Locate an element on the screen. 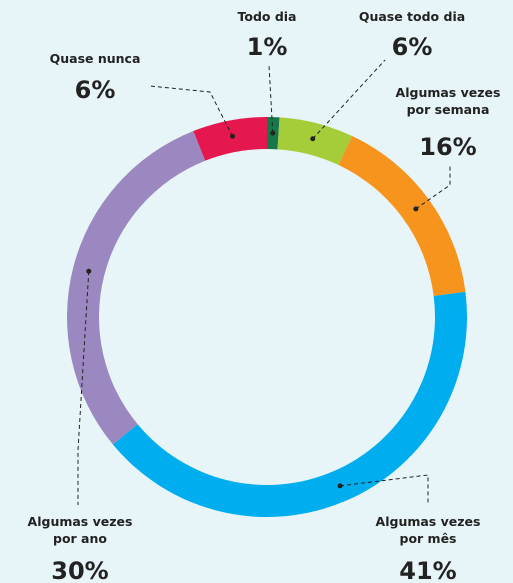 Image resolution: width=513 pixels, height=583 pixels. slice-value: 16% is located at coordinates (448, 147).